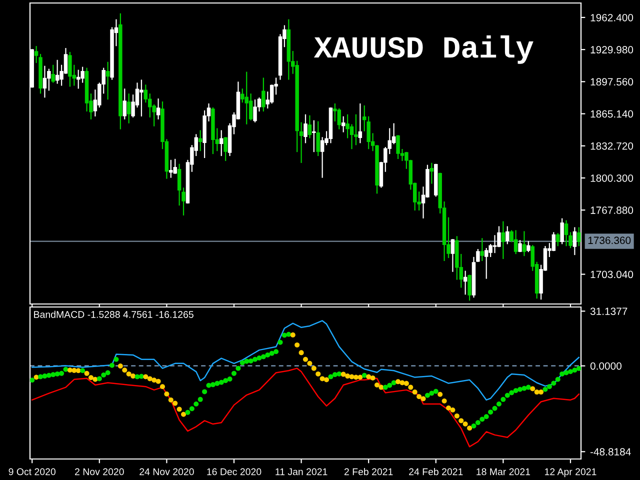  What do you see at coordinates (609, 240) in the screenshot?
I see `ref-line-label: 1736.360` at bounding box center [609, 240].